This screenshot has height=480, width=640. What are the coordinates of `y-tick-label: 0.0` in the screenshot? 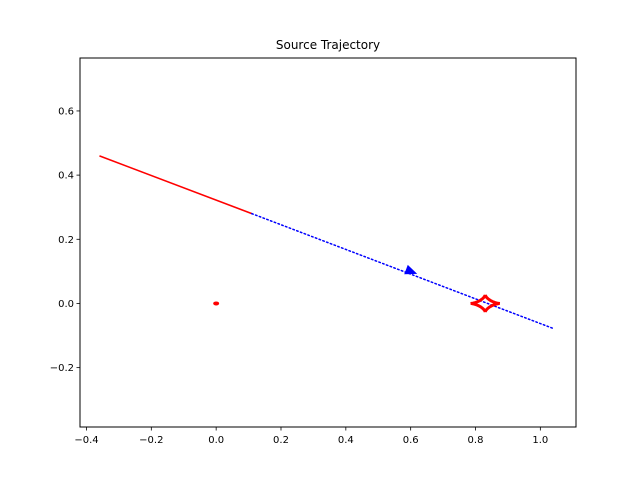 It's located at (66, 304).